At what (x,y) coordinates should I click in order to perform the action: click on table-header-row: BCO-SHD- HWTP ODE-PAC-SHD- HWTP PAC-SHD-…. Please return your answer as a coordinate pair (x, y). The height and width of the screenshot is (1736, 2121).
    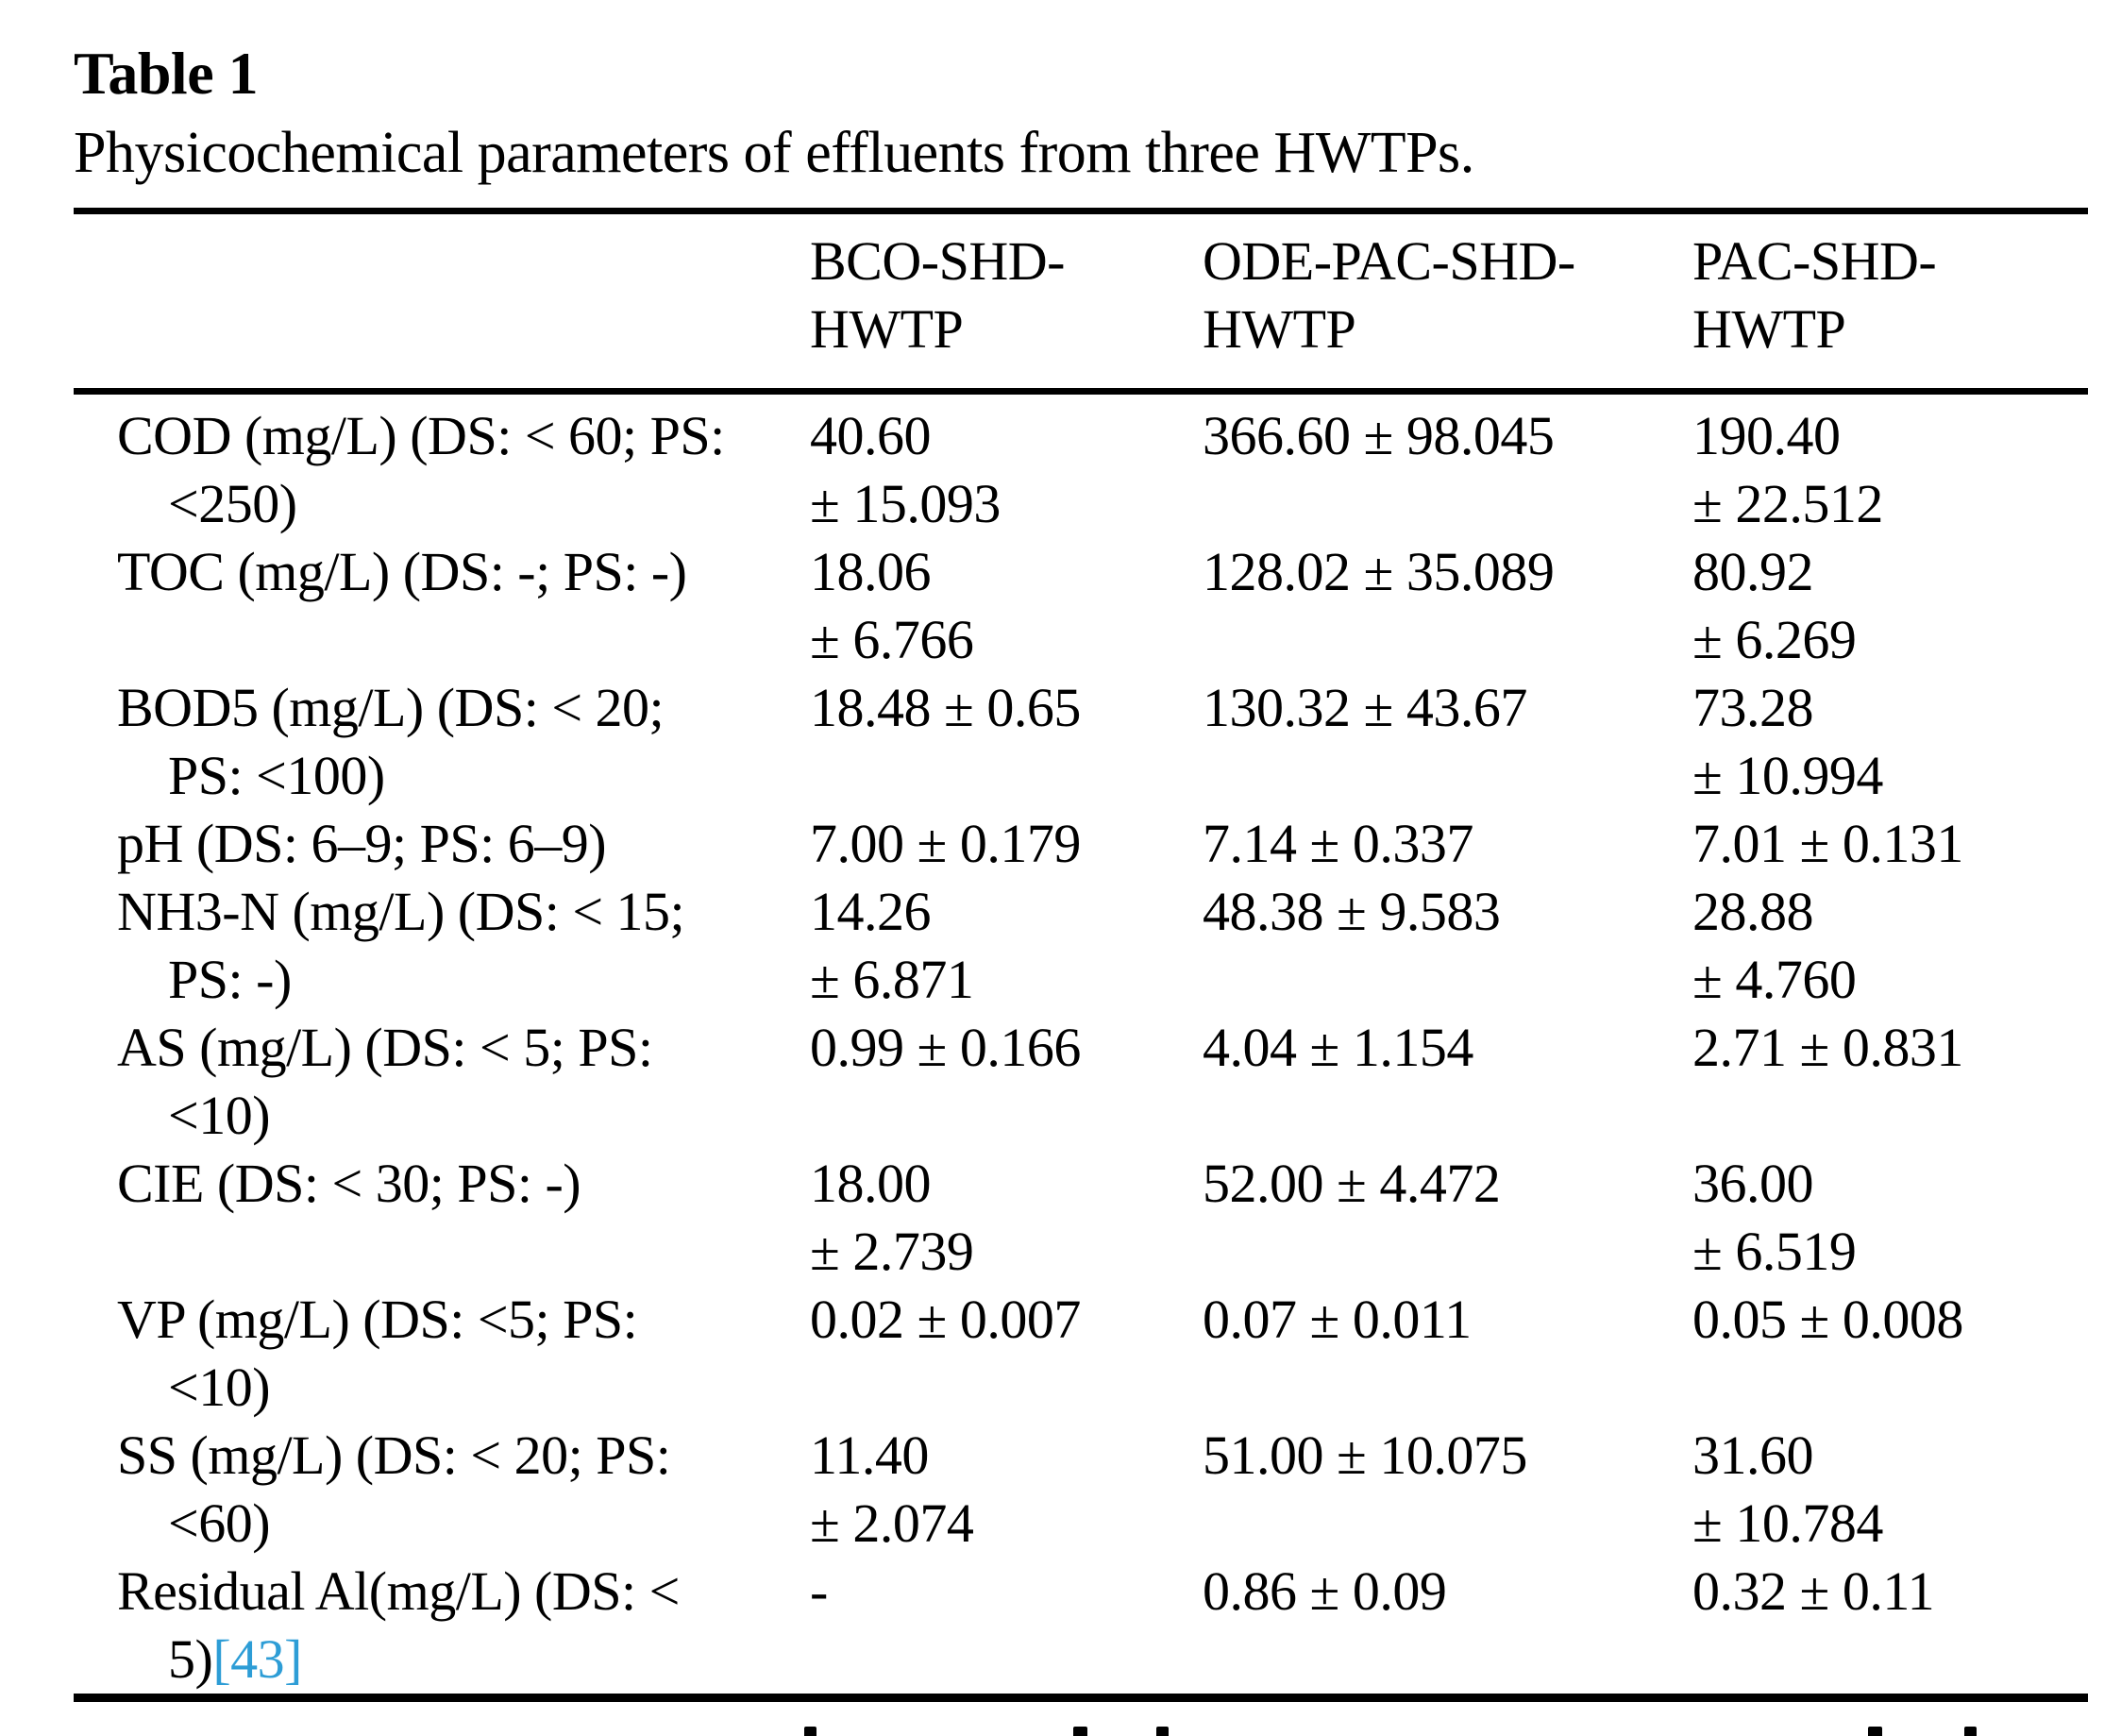
    Looking at the image, I should click on (1081, 301).